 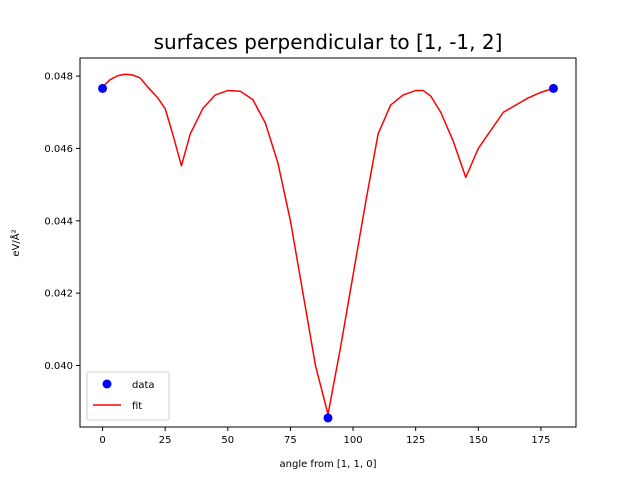 What do you see at coordinates (58, 149) in the screenshot?
I see `y-tick-label: 0.046` at bounding box center [58, 149].